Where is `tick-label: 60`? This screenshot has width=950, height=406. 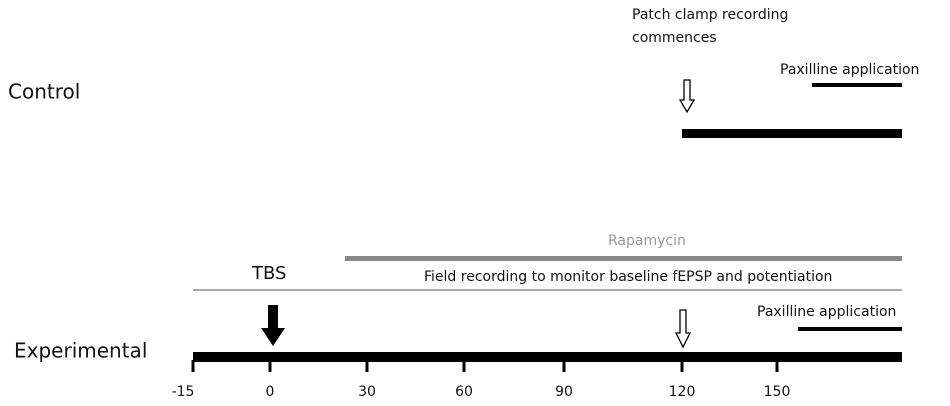 tick-label: 60 is located at coordinates (464, 392).